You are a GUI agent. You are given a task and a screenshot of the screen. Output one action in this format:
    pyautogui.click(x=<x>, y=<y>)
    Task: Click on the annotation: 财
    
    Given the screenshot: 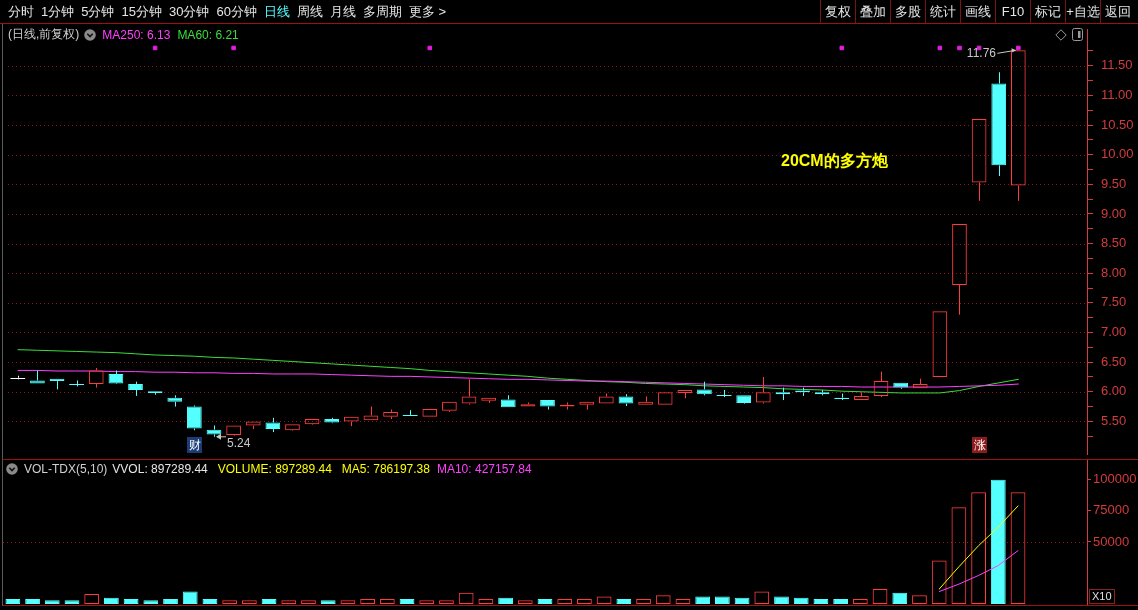 What is the action you would take?
    pyautogui.click(x=194, y=445)
    